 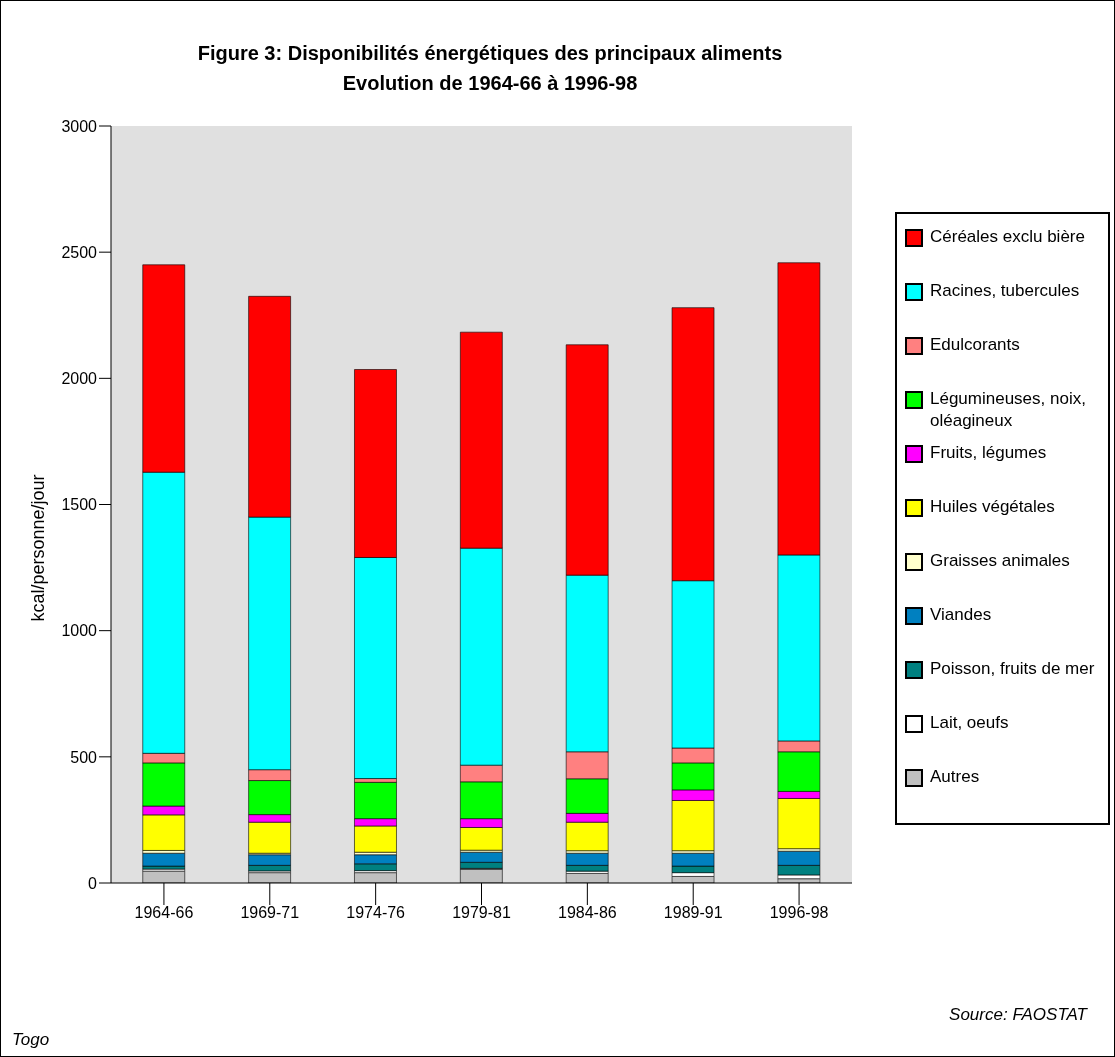 What do you see at coordinates (955, 777) in the screenshot?
I see `legend-label: Autres` at bounding box center [955, 777].